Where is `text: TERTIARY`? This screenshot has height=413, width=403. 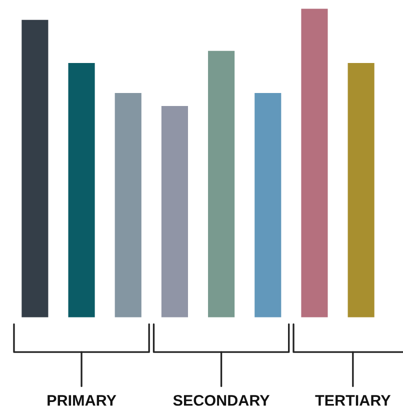 text: TERTIARY is located at coordinates (353, 400).